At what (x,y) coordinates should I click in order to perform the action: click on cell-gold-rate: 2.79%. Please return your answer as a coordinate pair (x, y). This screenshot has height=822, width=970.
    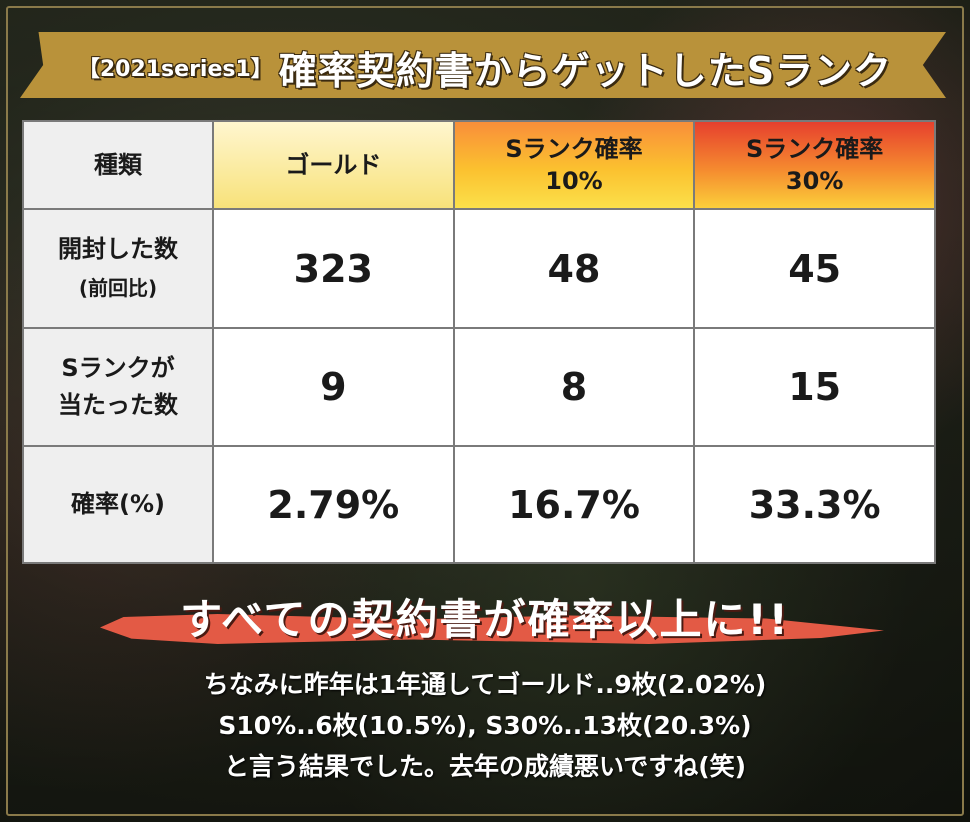
    Looking at the image, I should click on (333, 504).